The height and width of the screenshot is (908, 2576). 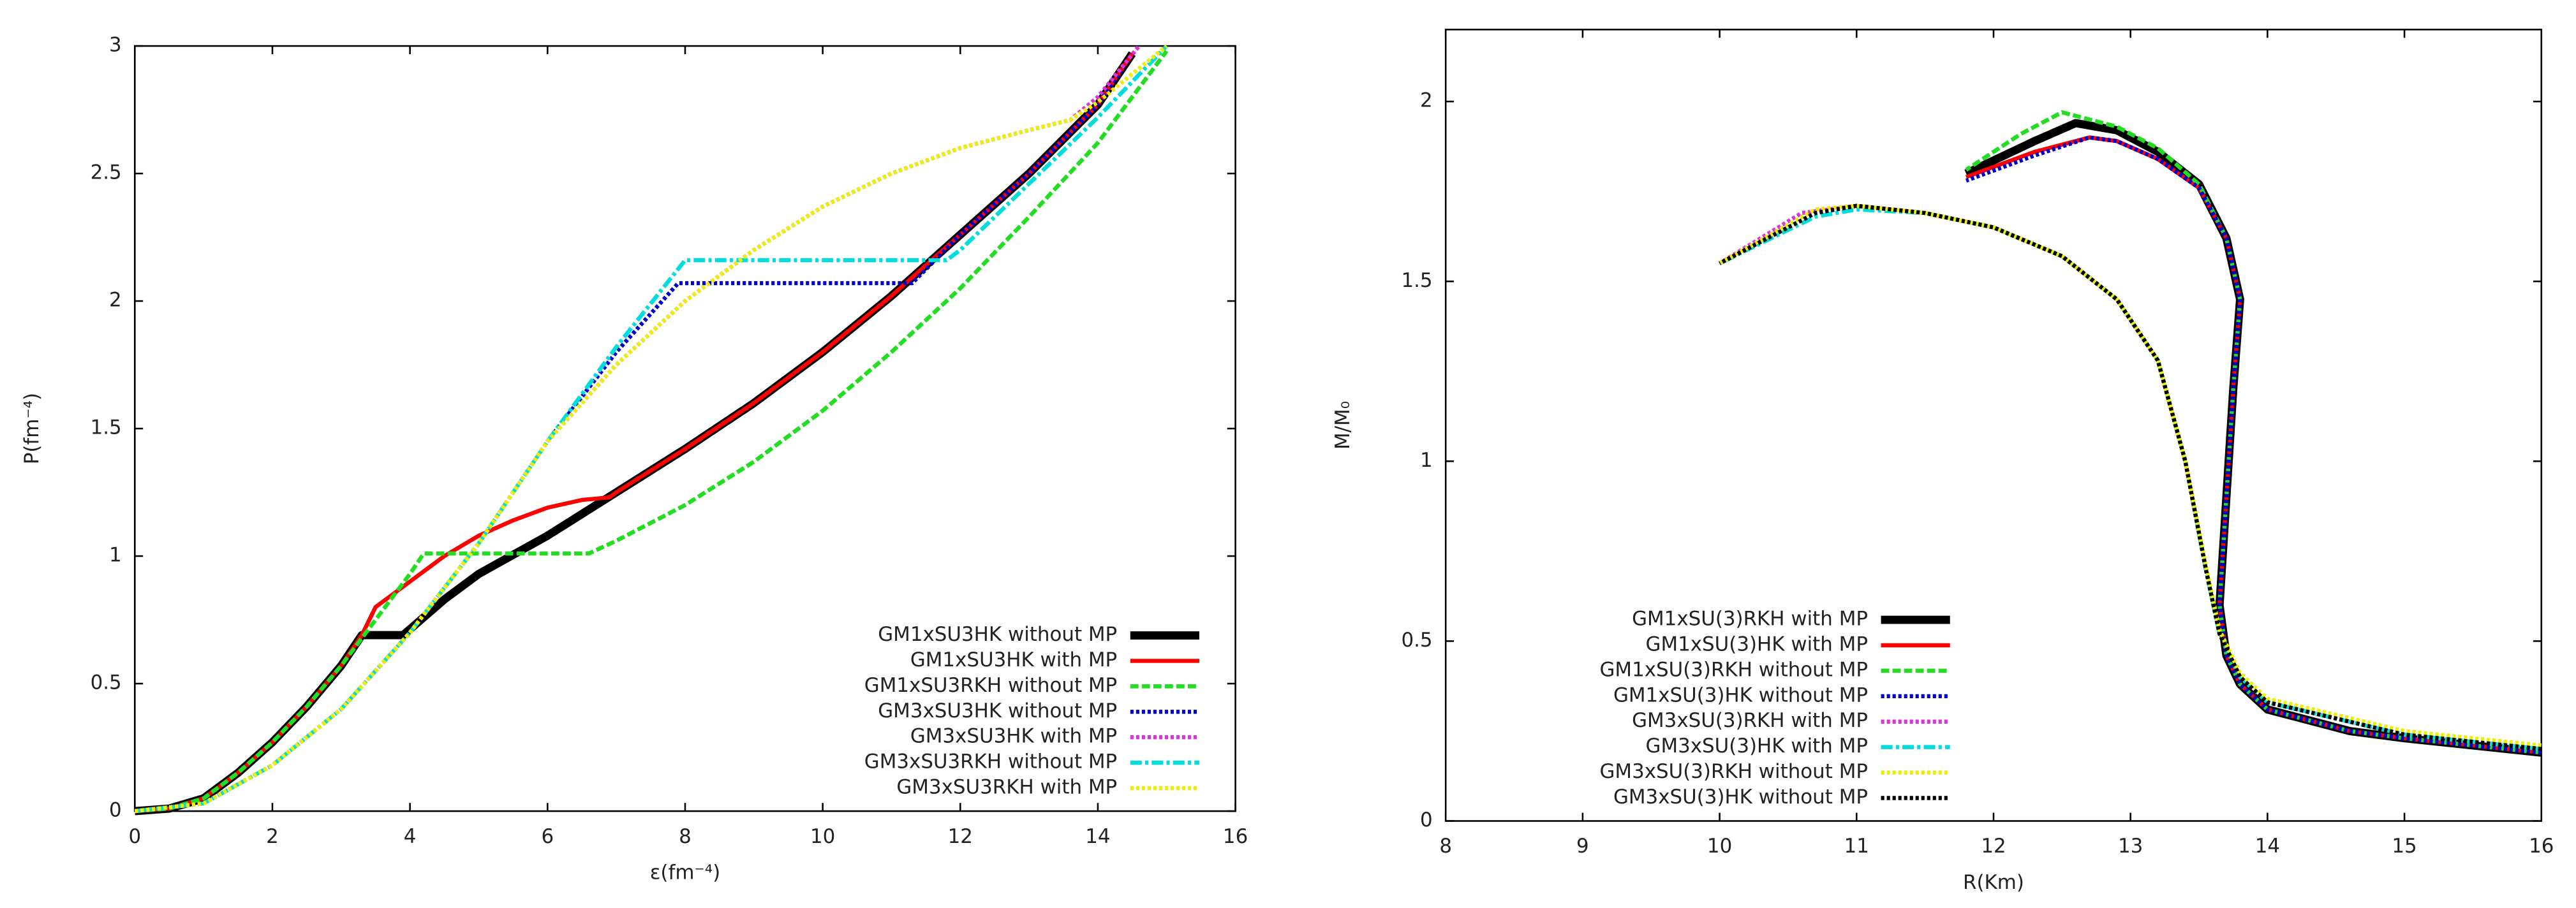 I want to click on legend-label: GM1xSU(3)RKH with MP, so click(x=1750, y=619).